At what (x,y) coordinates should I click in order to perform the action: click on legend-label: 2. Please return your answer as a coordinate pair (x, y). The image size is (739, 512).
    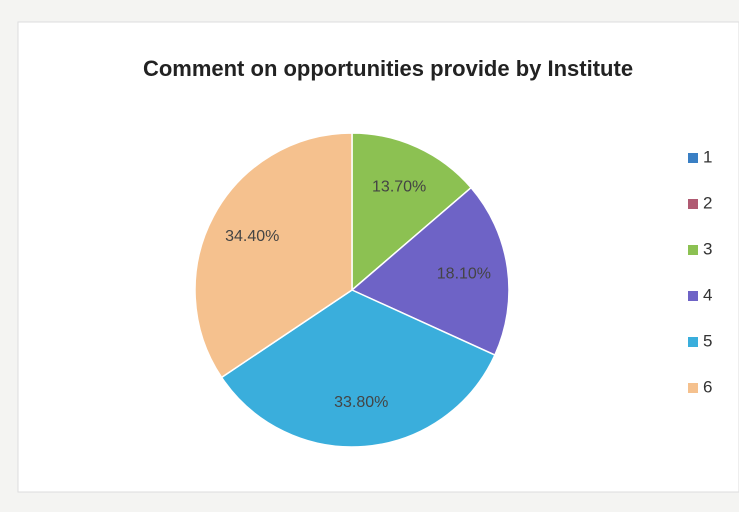
    Looking at the image, I should click on (707, 202).